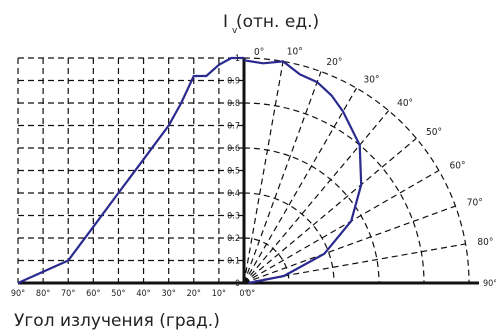  I want to click on y-tick-label: 0.2, so click(233, 239).